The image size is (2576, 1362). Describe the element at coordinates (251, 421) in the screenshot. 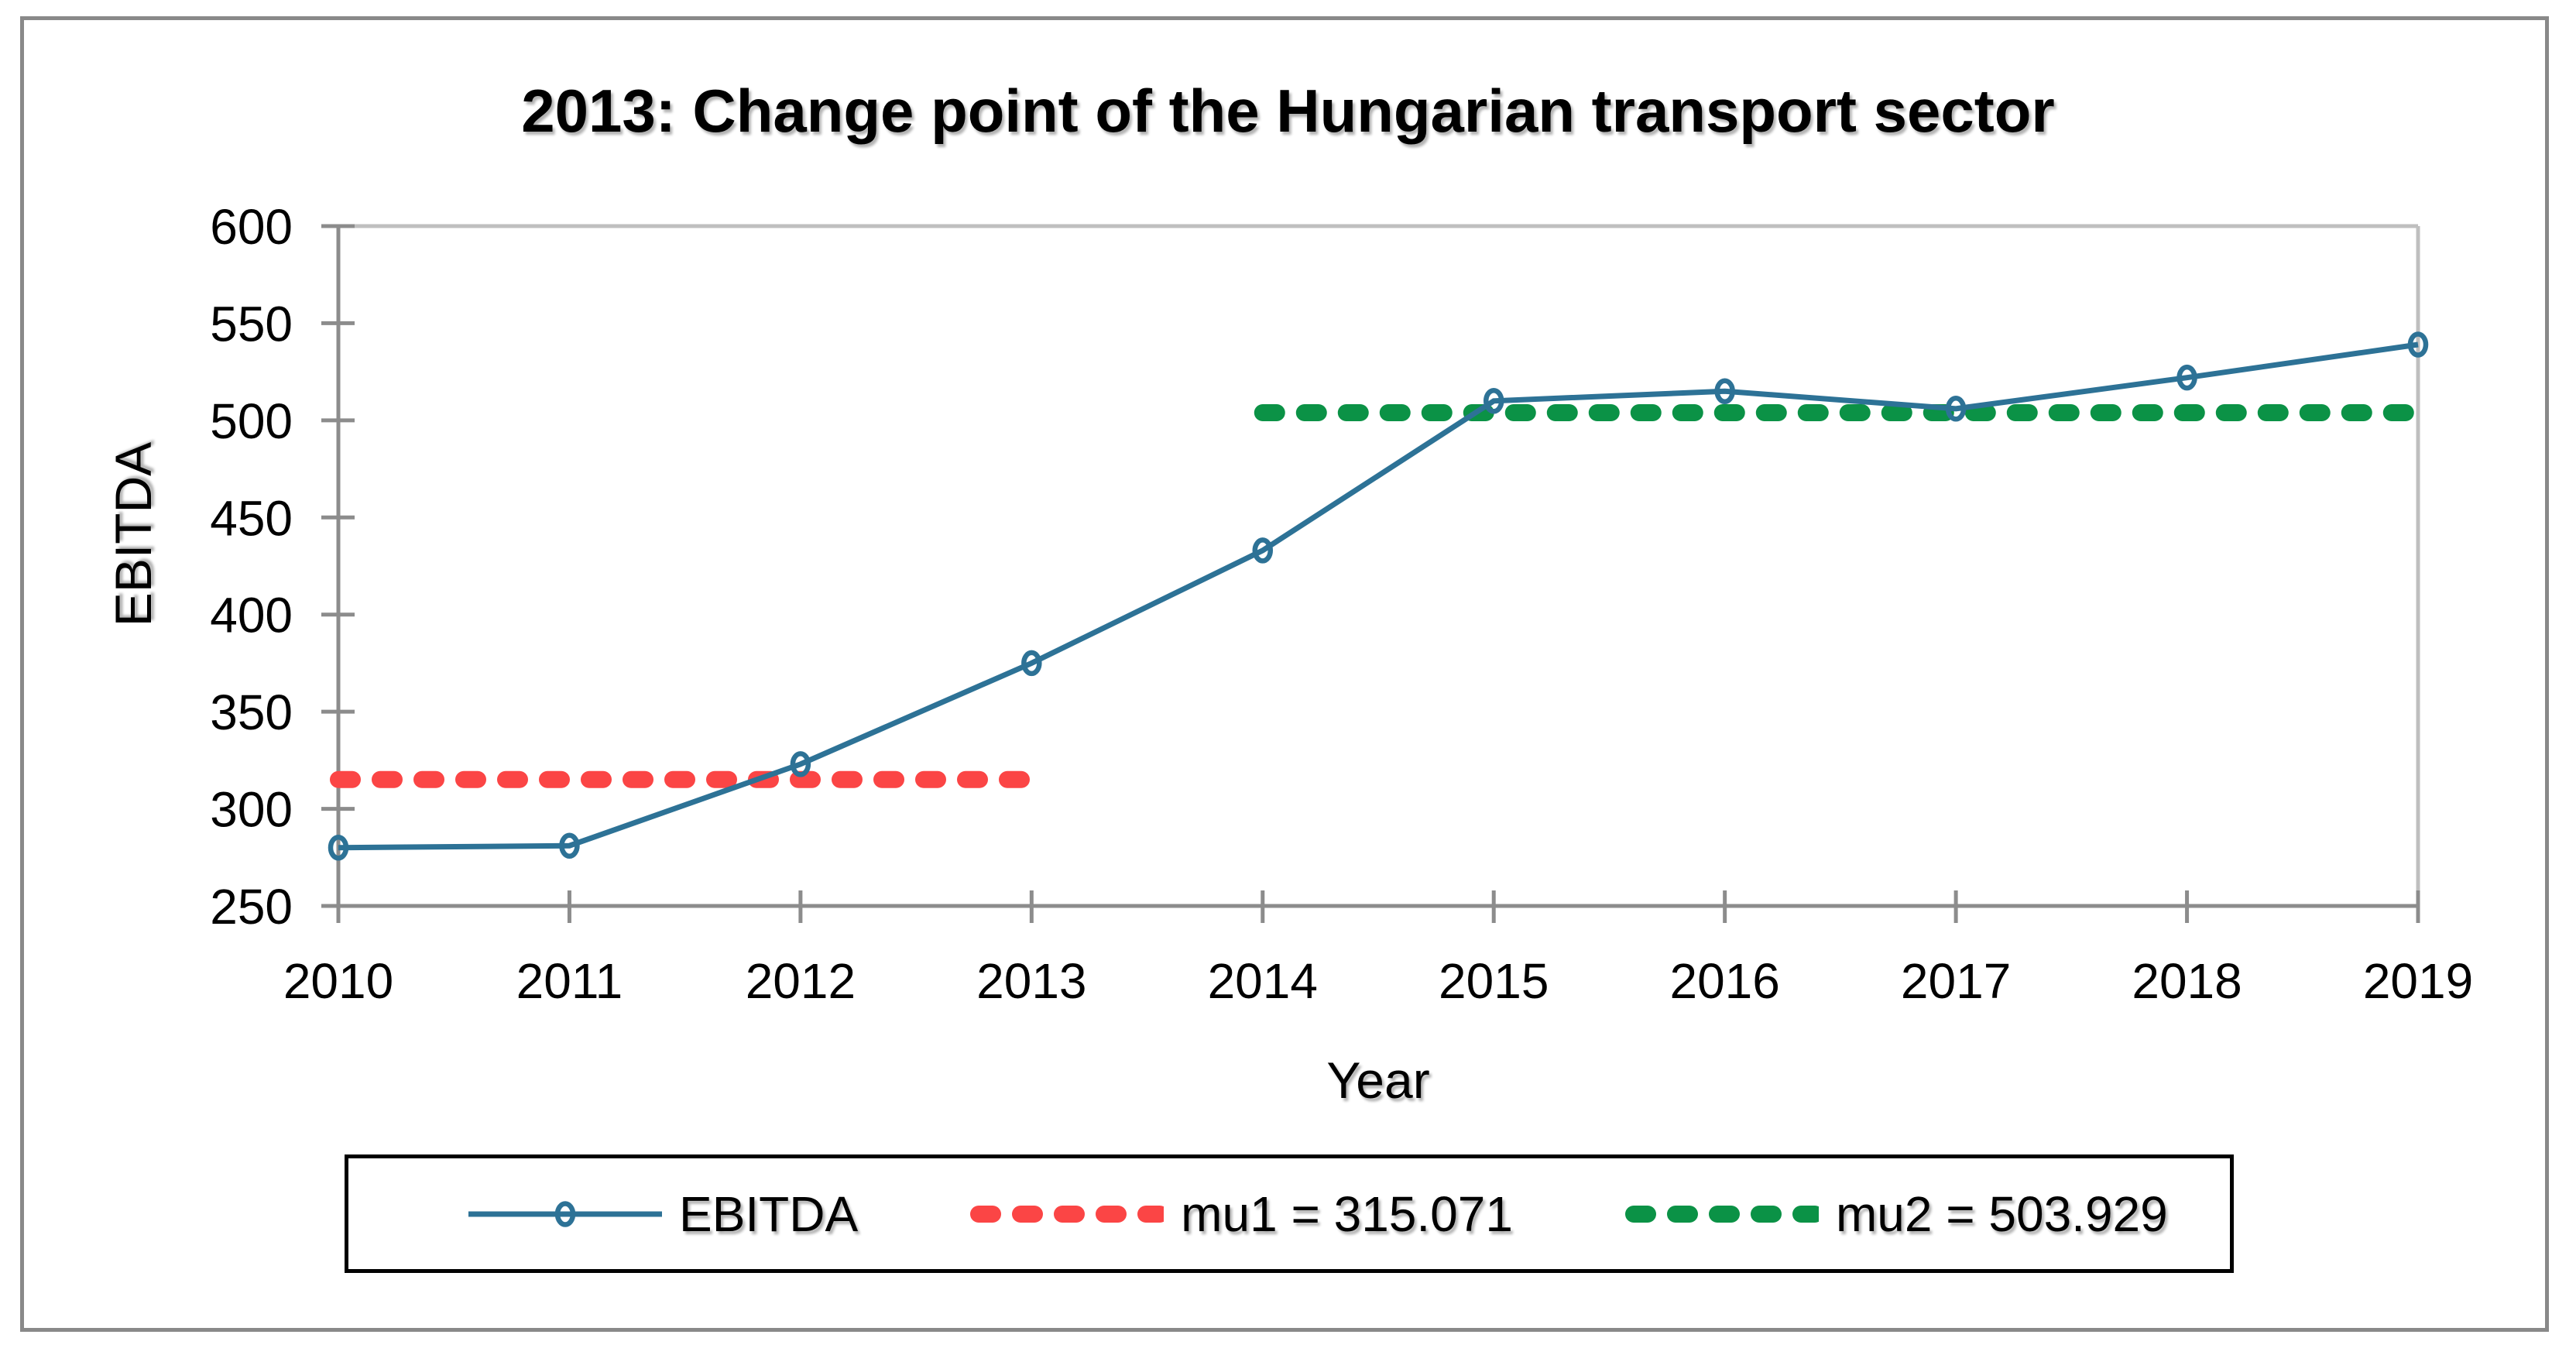

I see `y-tick-label: 500` at that location.